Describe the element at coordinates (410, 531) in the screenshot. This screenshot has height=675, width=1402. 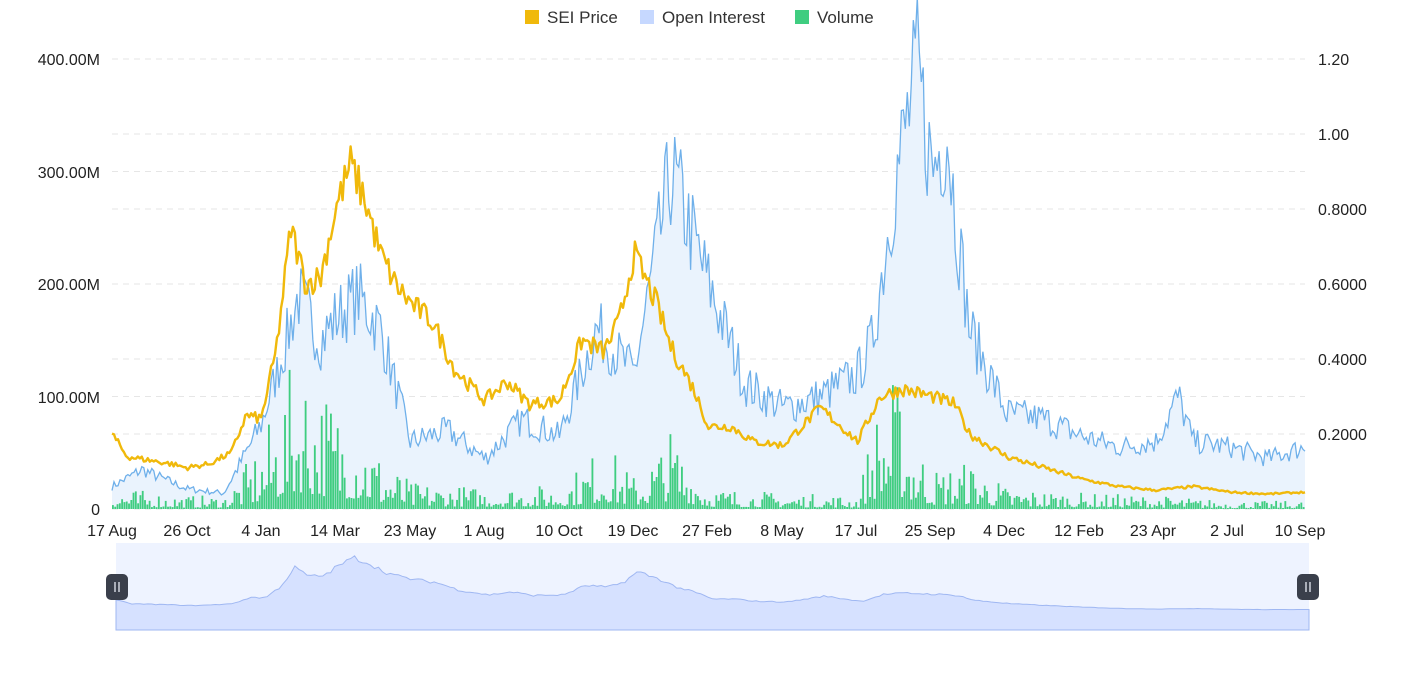
I see `x-tick-label: 23 May` at that location.